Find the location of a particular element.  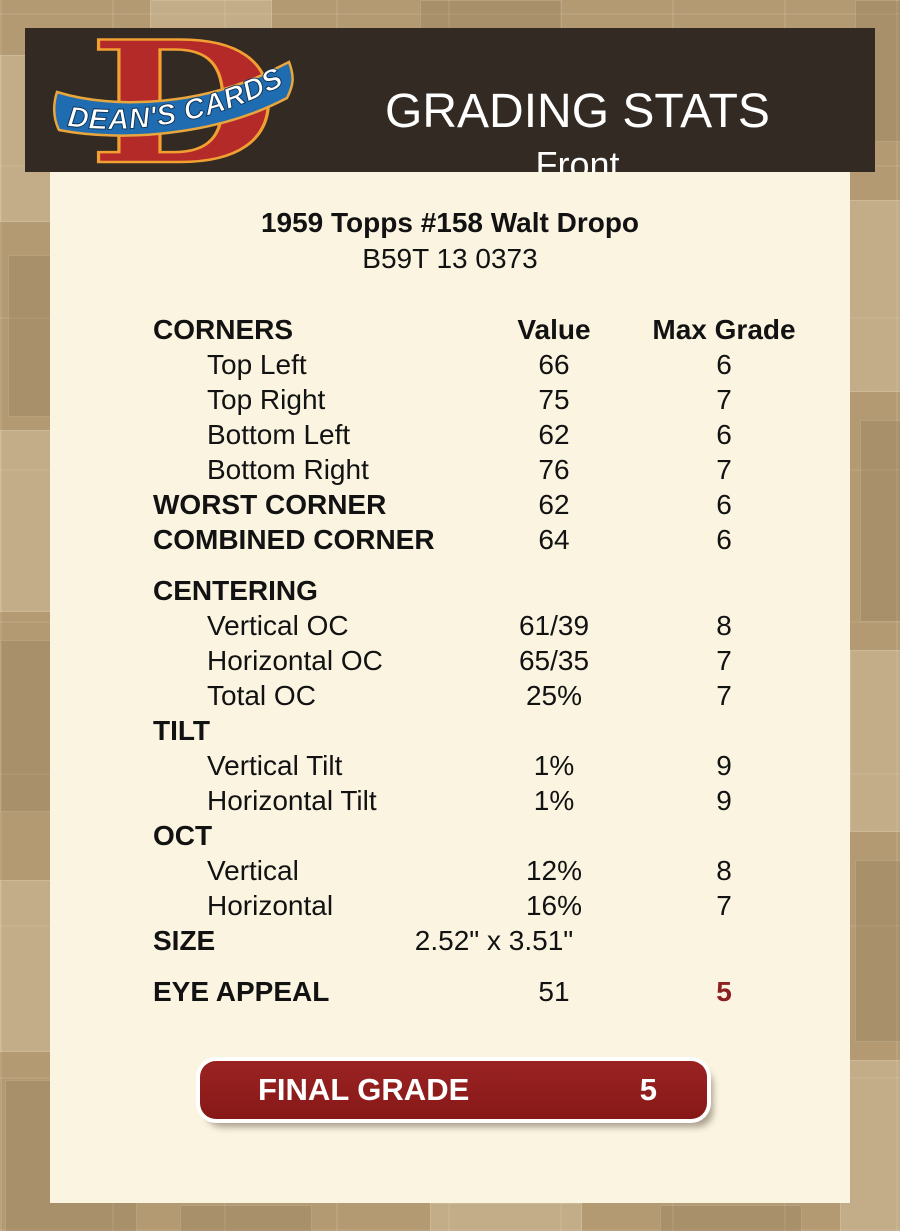

table-row-eye-appeal: EYE APPEAL 51 5 is located at coordinates (450, 991).